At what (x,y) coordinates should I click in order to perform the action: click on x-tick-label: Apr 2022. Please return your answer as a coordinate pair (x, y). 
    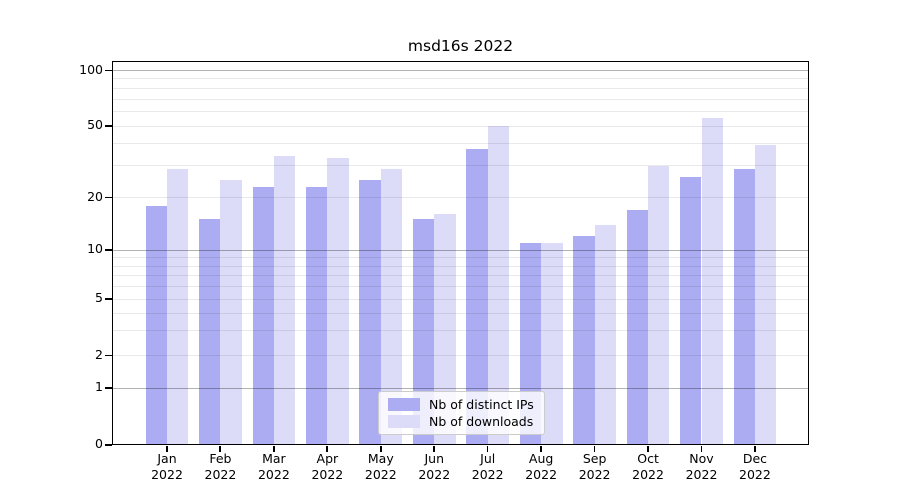
    Looking at the image, I should click on (327, 466).